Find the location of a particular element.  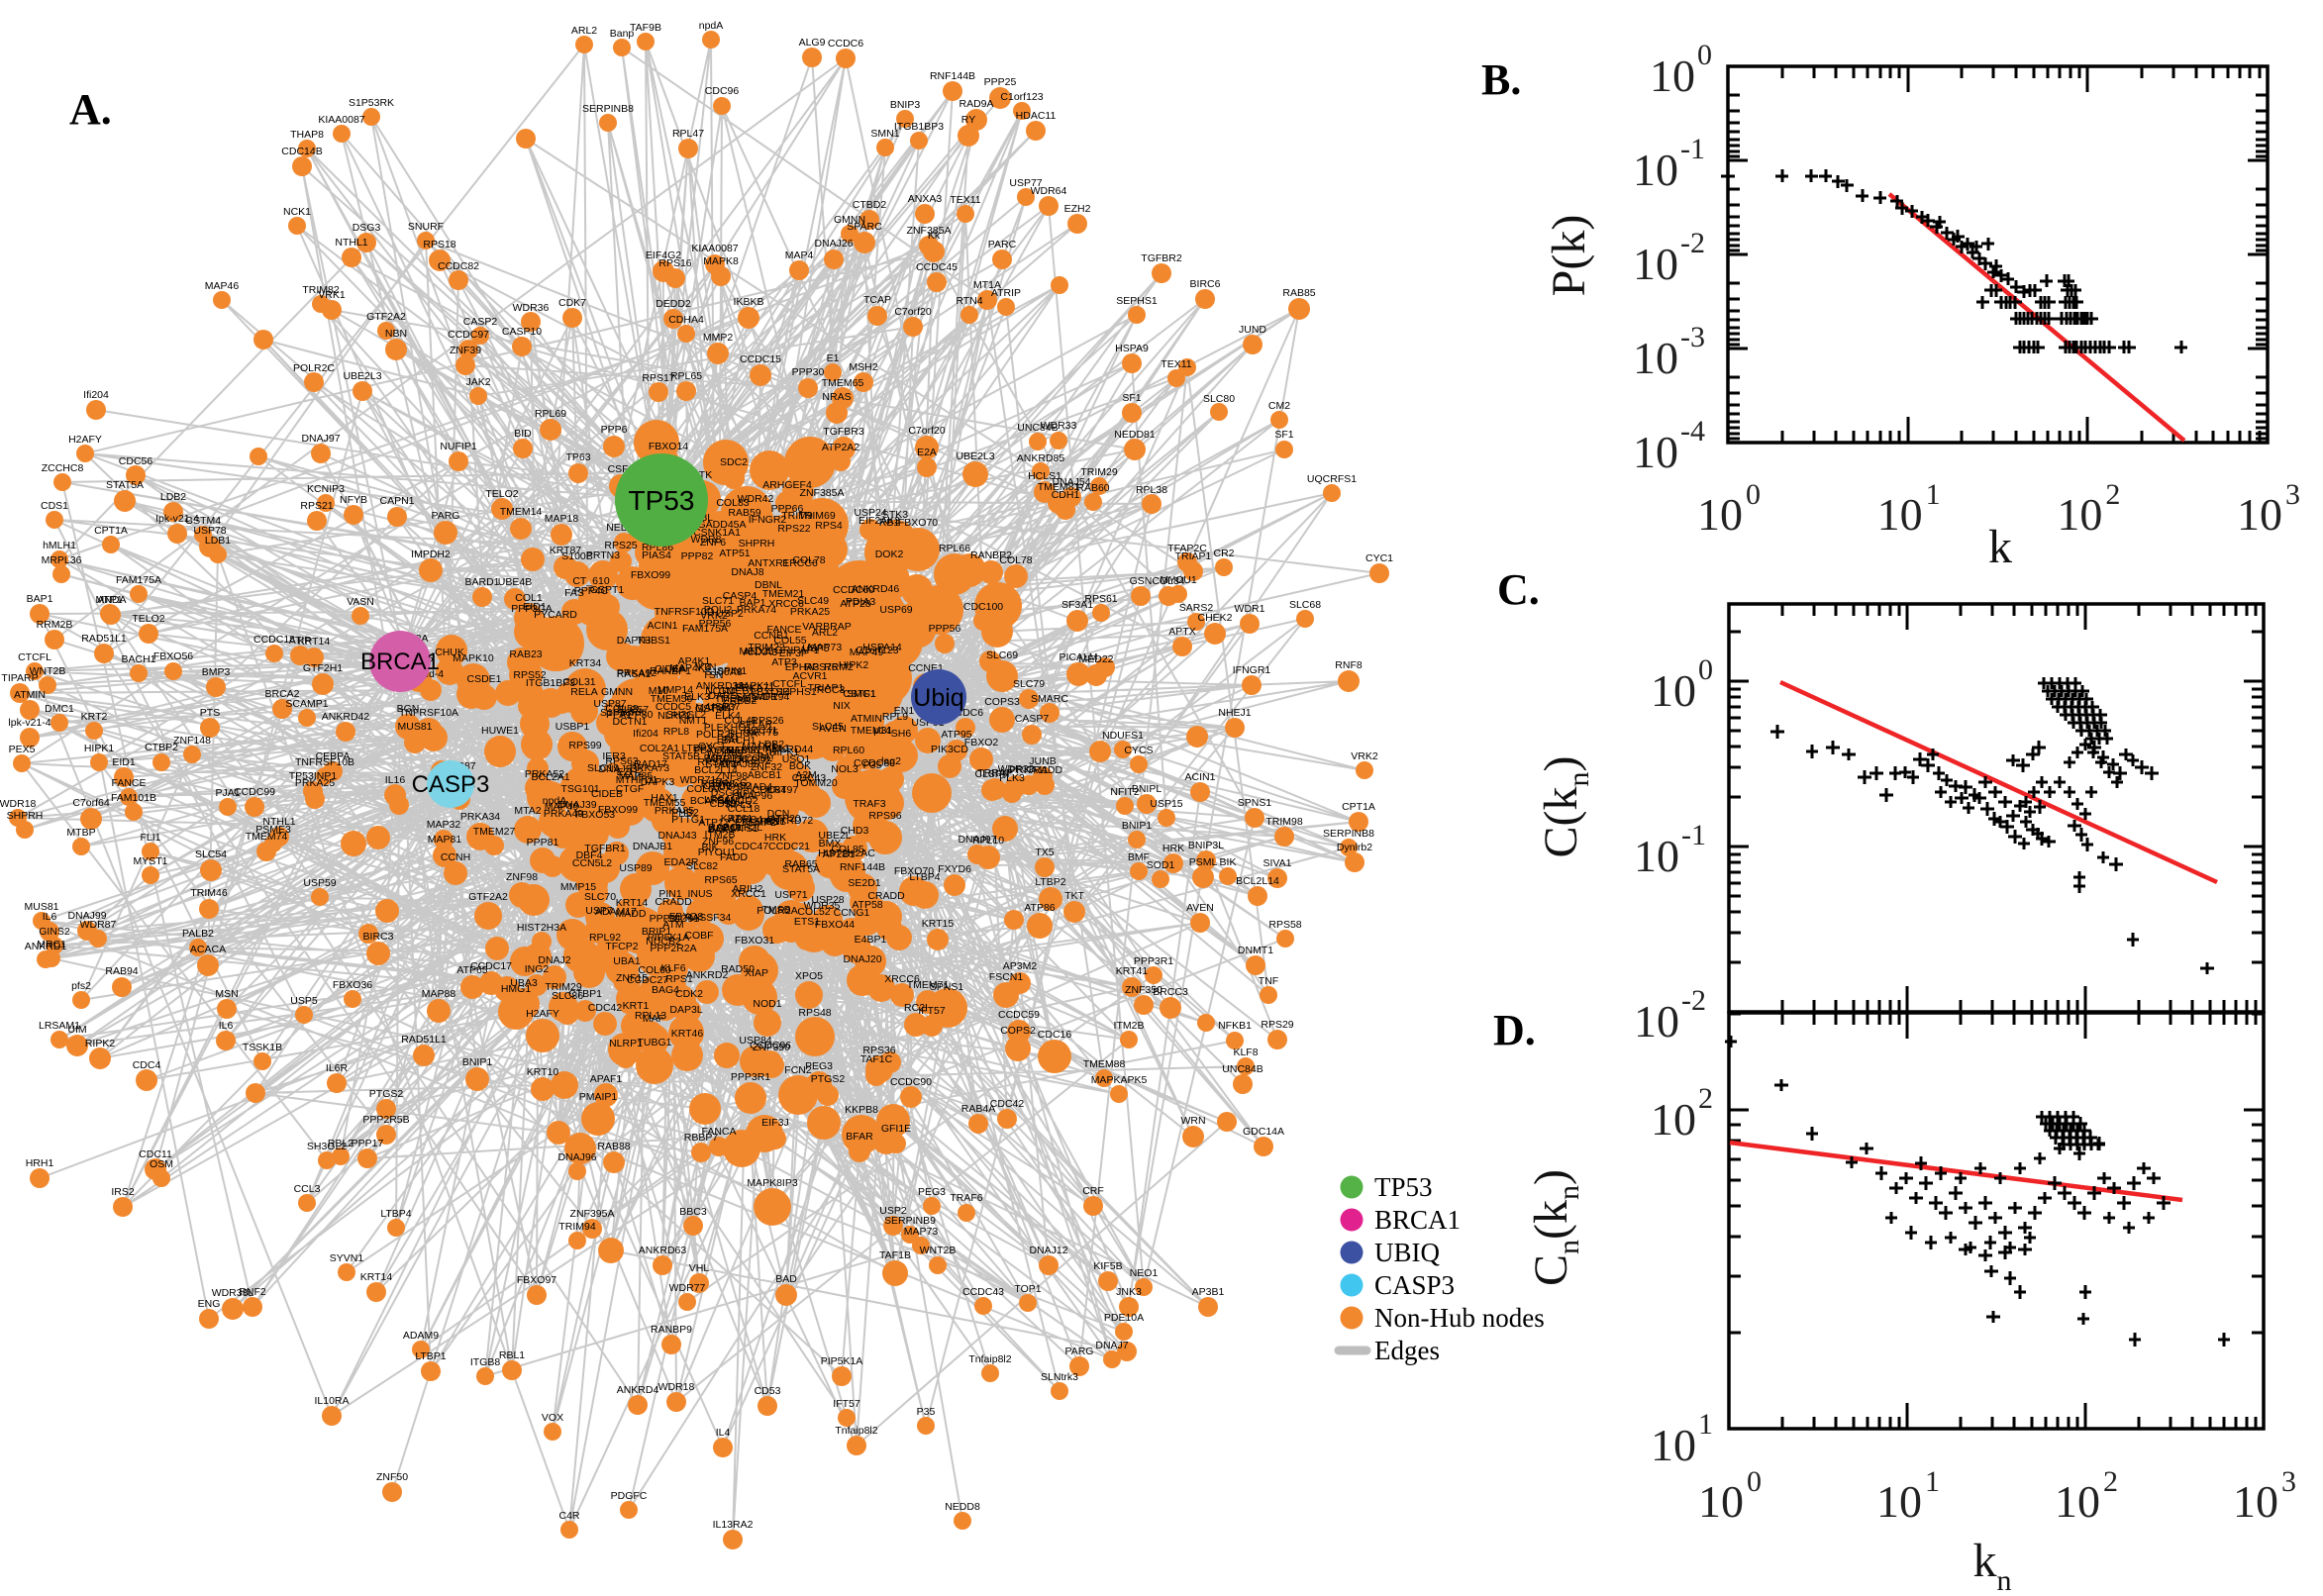

svg-text: ACIN1 is located at coordinates (1201, 777).